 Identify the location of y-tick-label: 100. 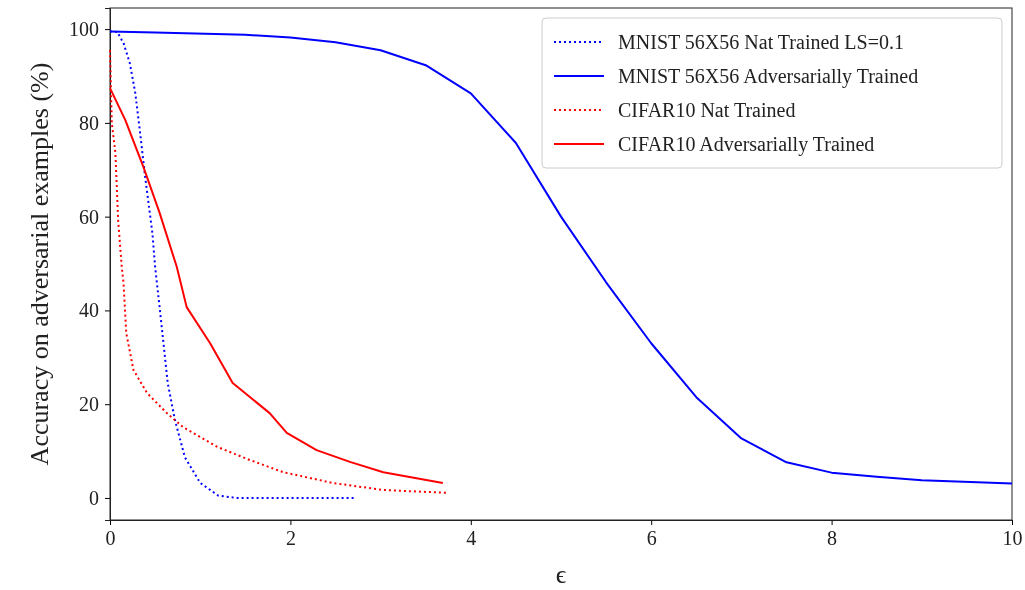
(84, 29).